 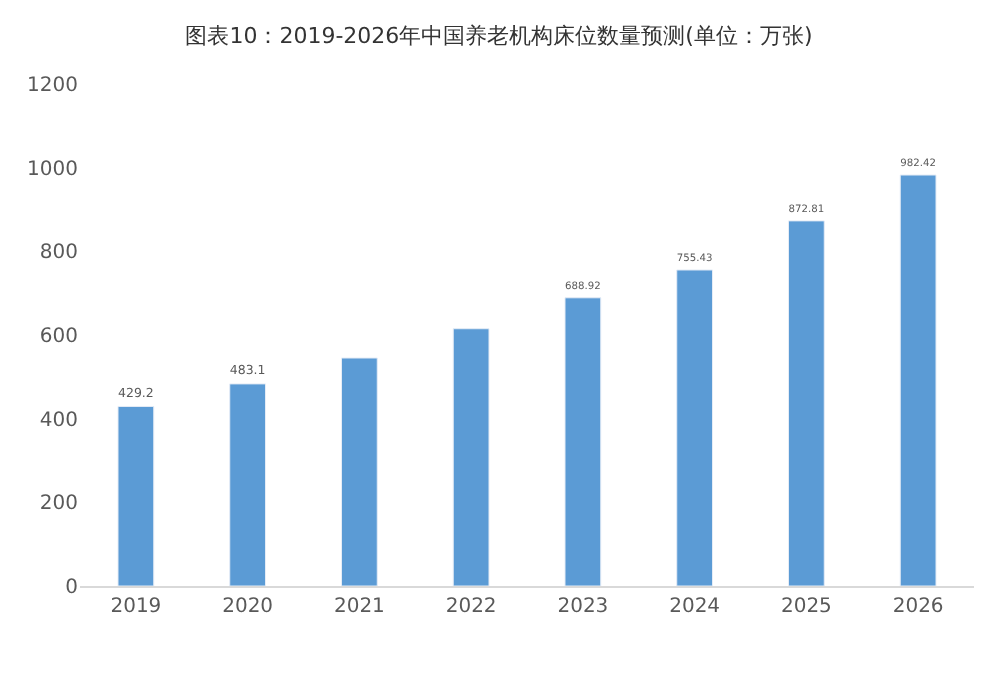 I want to click on chart-title: 图表10：2019-2026年中国养老机构床位数量预测(单位：万张), so click(x=499, y=36).